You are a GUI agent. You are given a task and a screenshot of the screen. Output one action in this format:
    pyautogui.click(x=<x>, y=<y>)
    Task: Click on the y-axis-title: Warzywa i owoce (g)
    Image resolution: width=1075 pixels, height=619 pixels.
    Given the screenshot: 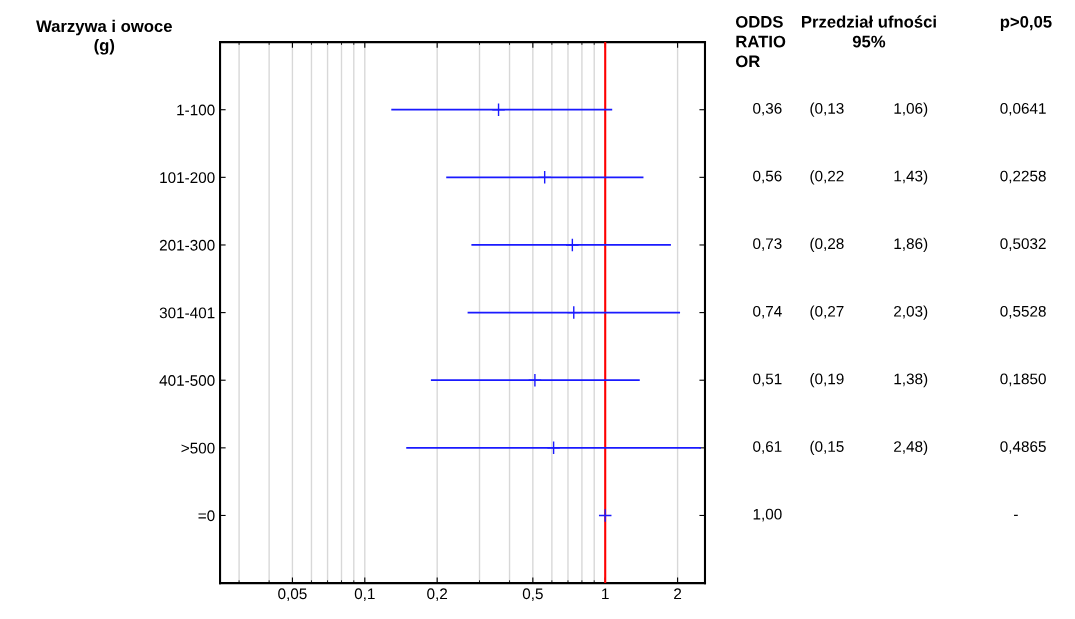 What is the action you would take?
    pyautogui.click(x=104, y=37)
    